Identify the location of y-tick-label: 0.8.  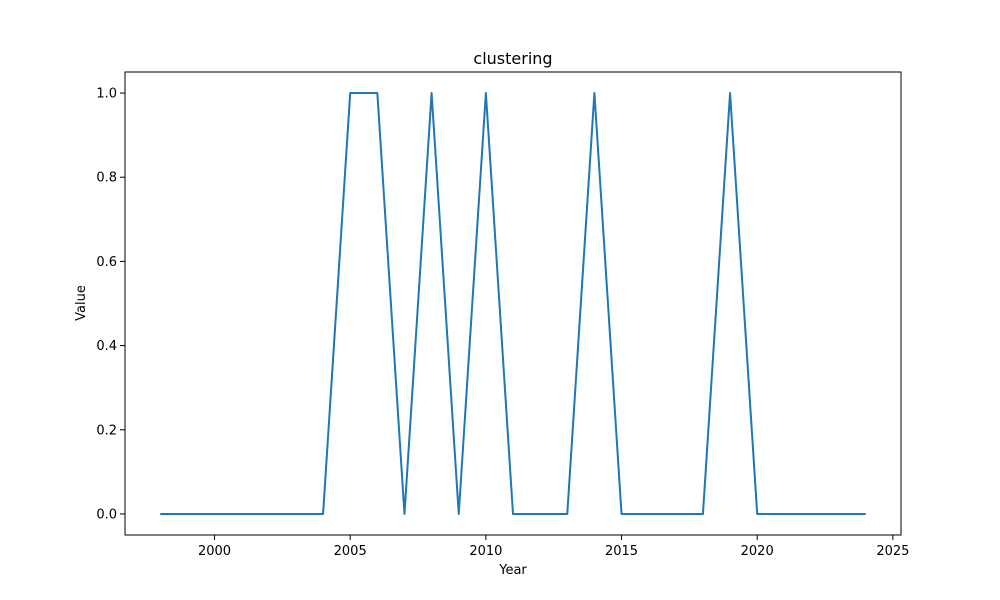
(106, 178).